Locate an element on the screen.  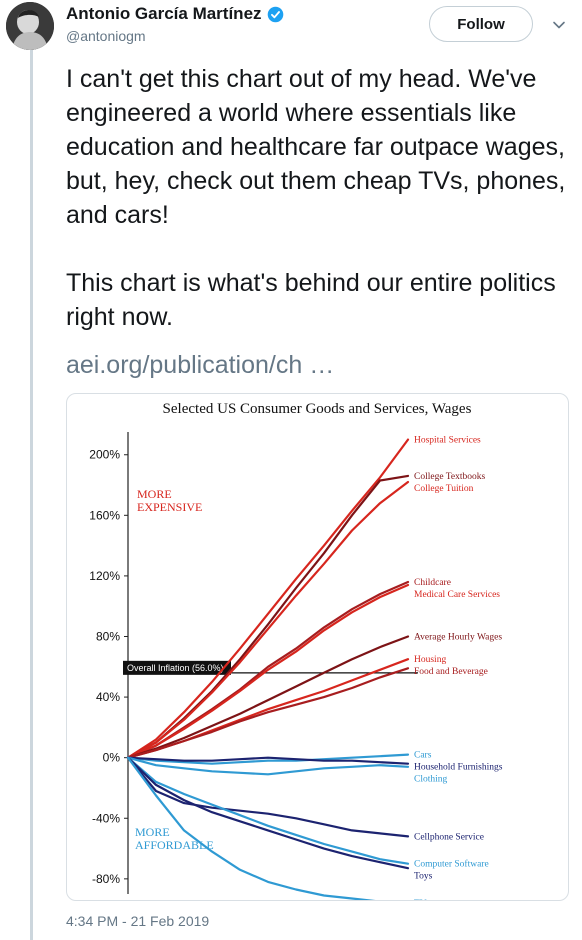
series-end-label: Cellphone Service is located at coordinates (449, 837).